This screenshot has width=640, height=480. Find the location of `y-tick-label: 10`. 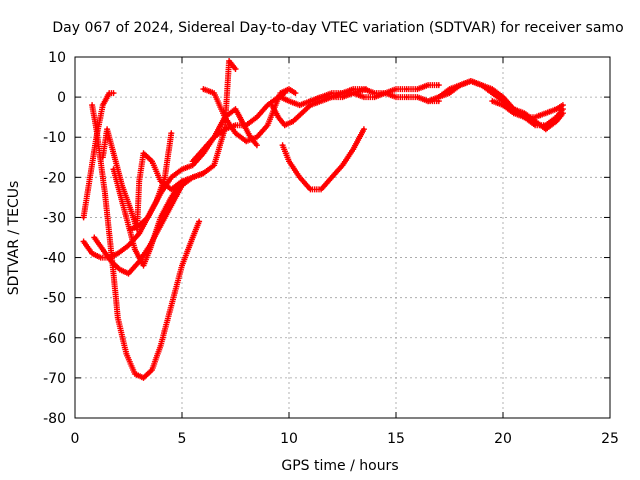

y-tick-label: 10 is located at coordinates (57, 58).